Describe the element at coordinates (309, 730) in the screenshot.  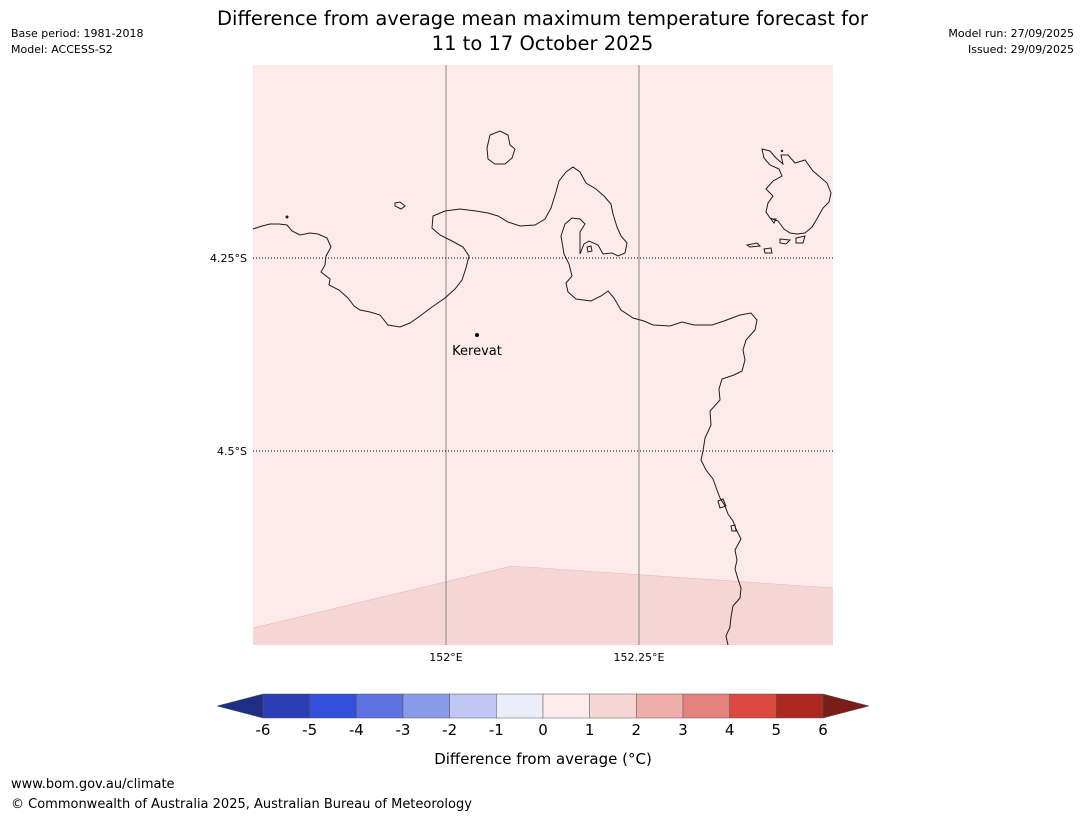
I see `colorbar-tick-label: -5` at that location.